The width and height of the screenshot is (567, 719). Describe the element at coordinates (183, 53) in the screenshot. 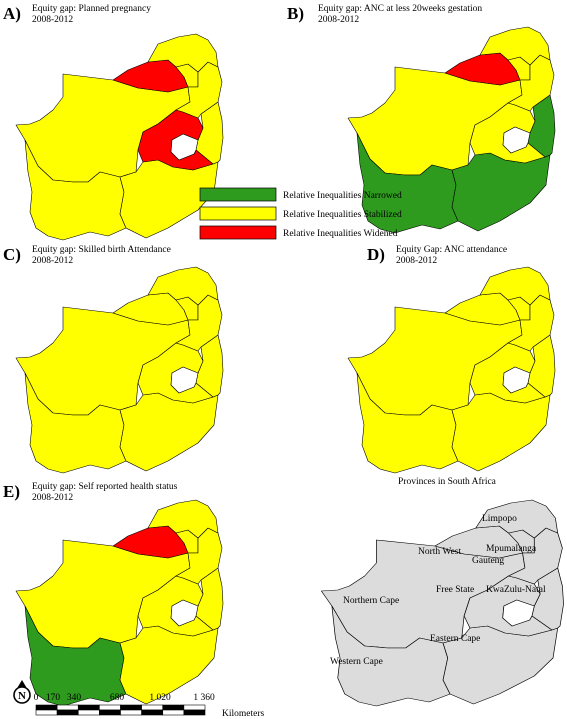

I see `province-lp-a` at that location.